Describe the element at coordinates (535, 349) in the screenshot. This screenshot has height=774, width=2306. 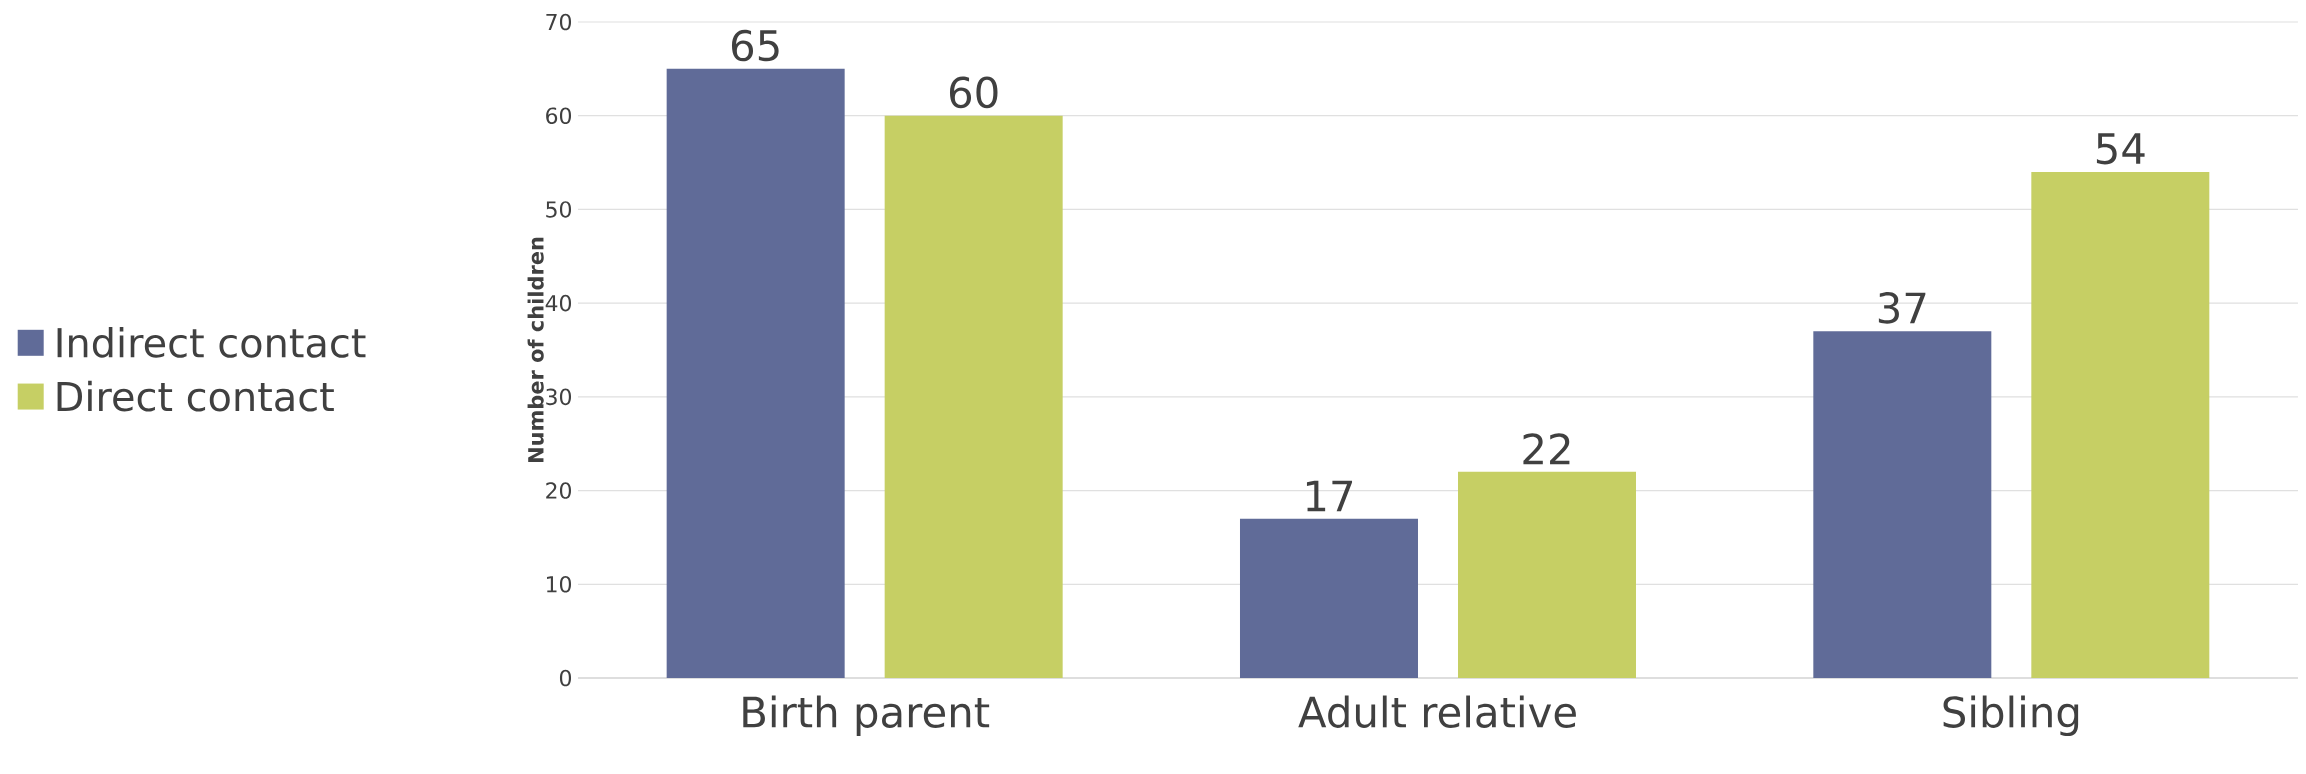
I see `y-axis-title: Number of children` at that location.